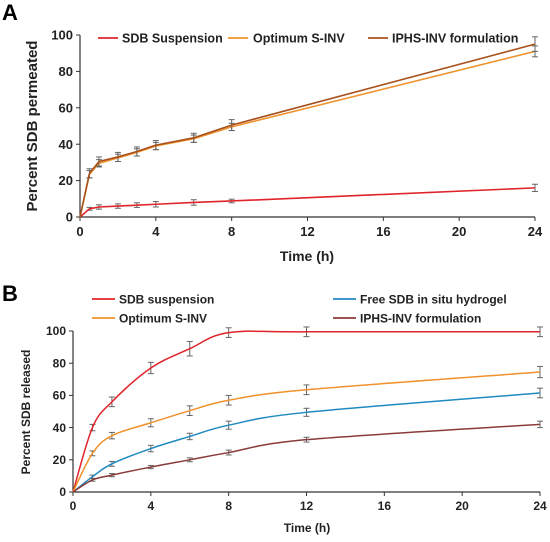  Describe the element at coordinates (26, 412) in the screenshot. I see `panel-b-ylabel: Percent SDB released` at that location.